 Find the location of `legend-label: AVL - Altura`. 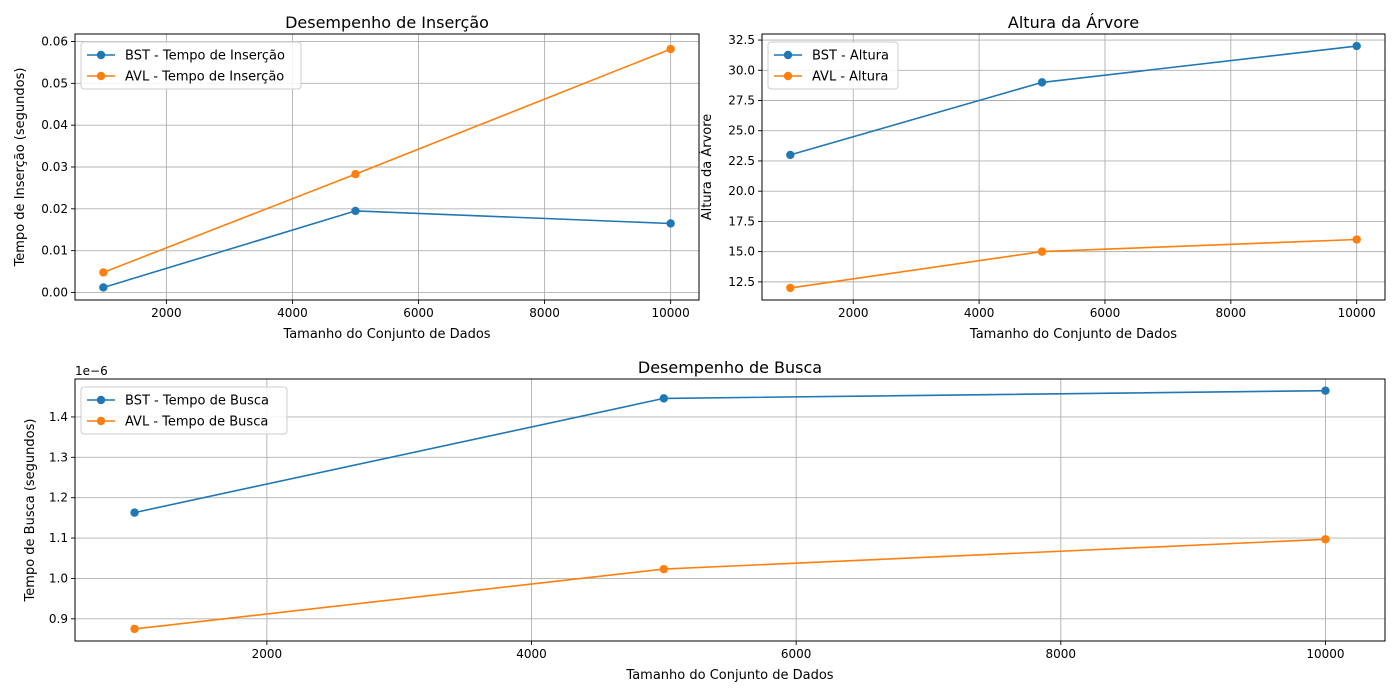

legend-label: AVL - Altura is located at coordinates (850, 77).